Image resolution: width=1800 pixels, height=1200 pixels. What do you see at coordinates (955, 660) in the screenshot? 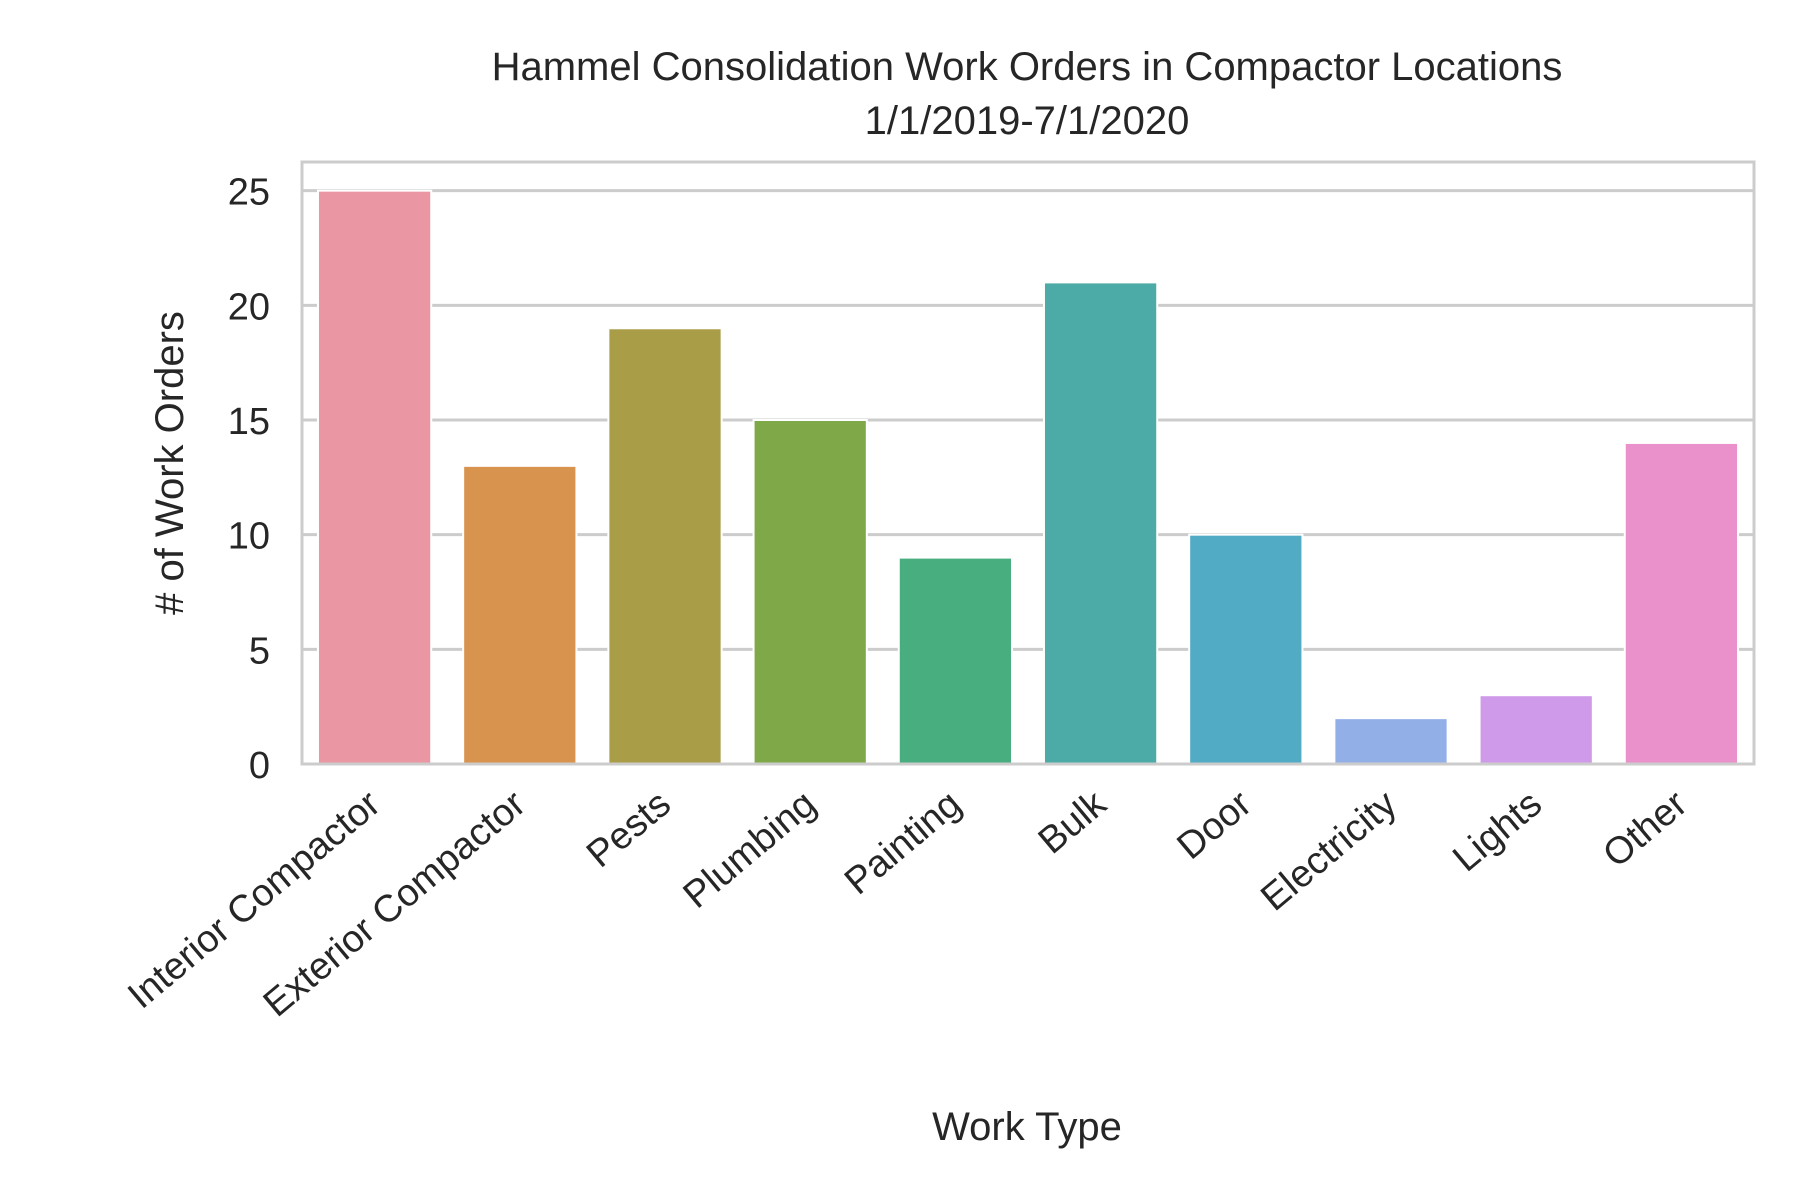
I see `bar-painting` at bounding box center [955, 660].